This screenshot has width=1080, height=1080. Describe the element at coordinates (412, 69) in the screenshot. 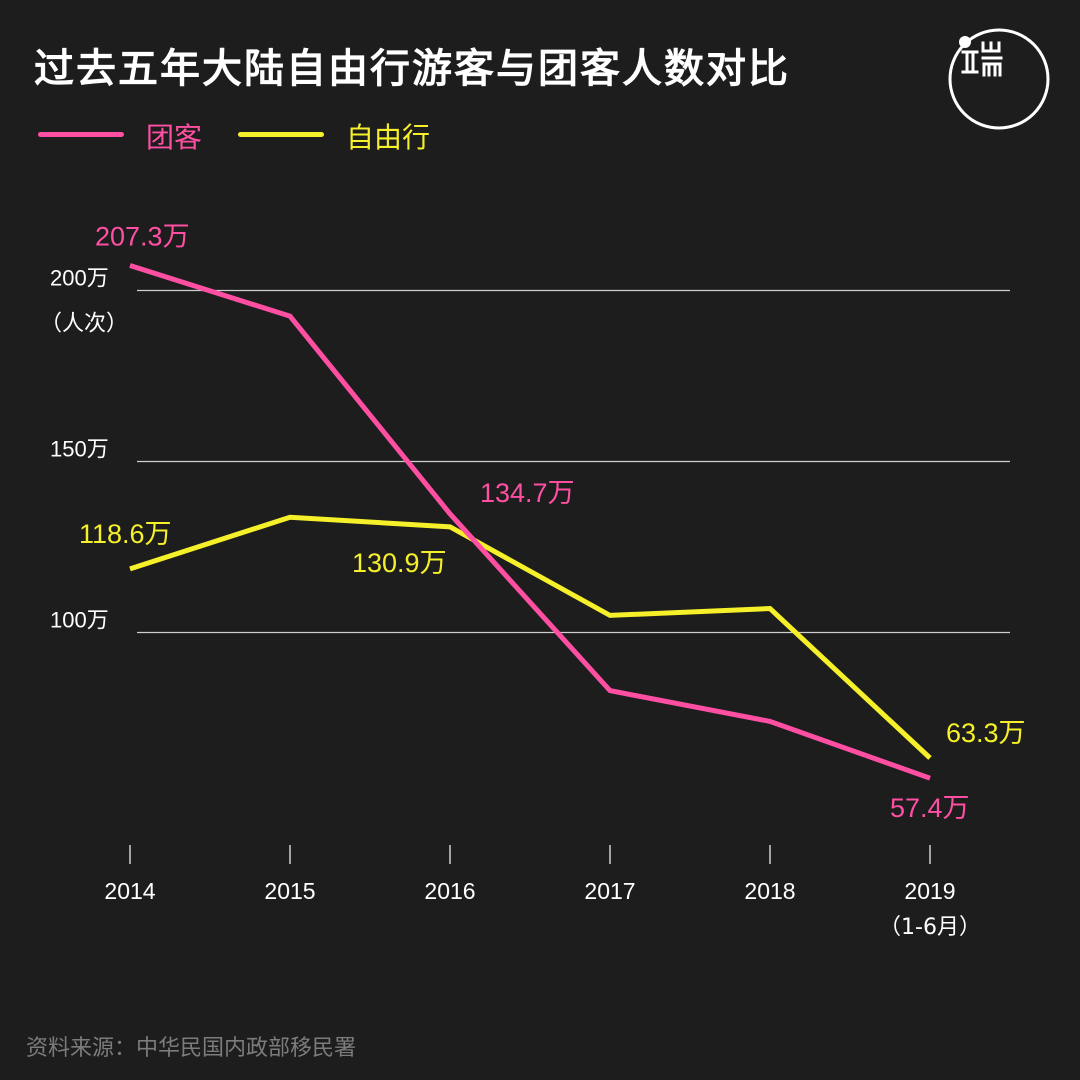

I see `chart-title: 过去五年大陆自由行游客与团客人数对比` at that location.